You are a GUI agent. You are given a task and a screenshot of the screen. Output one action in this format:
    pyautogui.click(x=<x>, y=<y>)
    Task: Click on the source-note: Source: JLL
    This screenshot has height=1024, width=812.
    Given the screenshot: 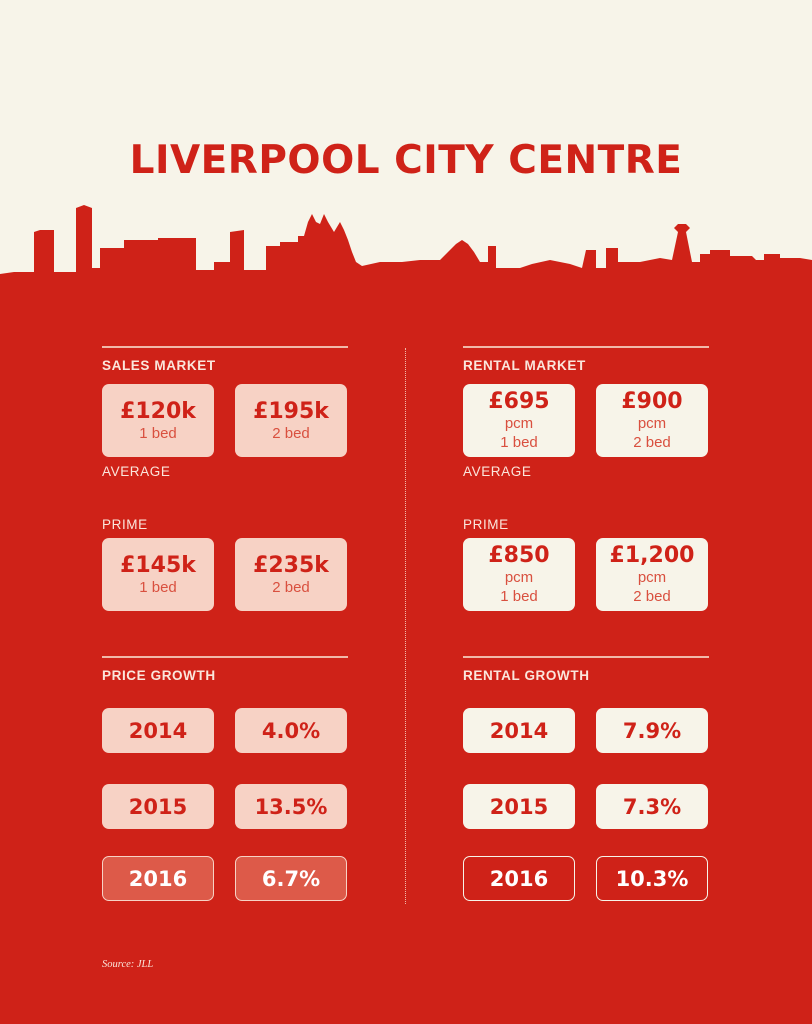 What is the action you would take?
    pyautogui.click(x=128, y=964)
    